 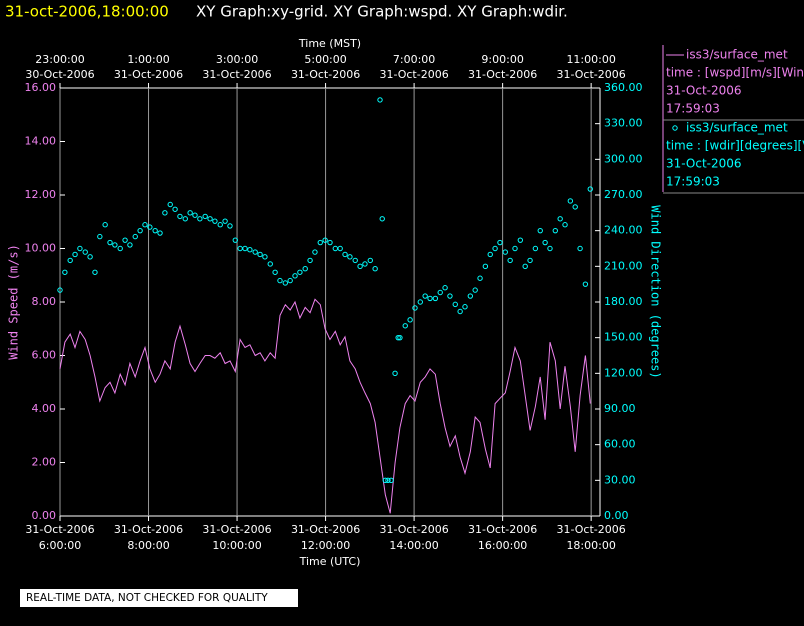 I want to click on footer-box, so click(x=159, y=598).